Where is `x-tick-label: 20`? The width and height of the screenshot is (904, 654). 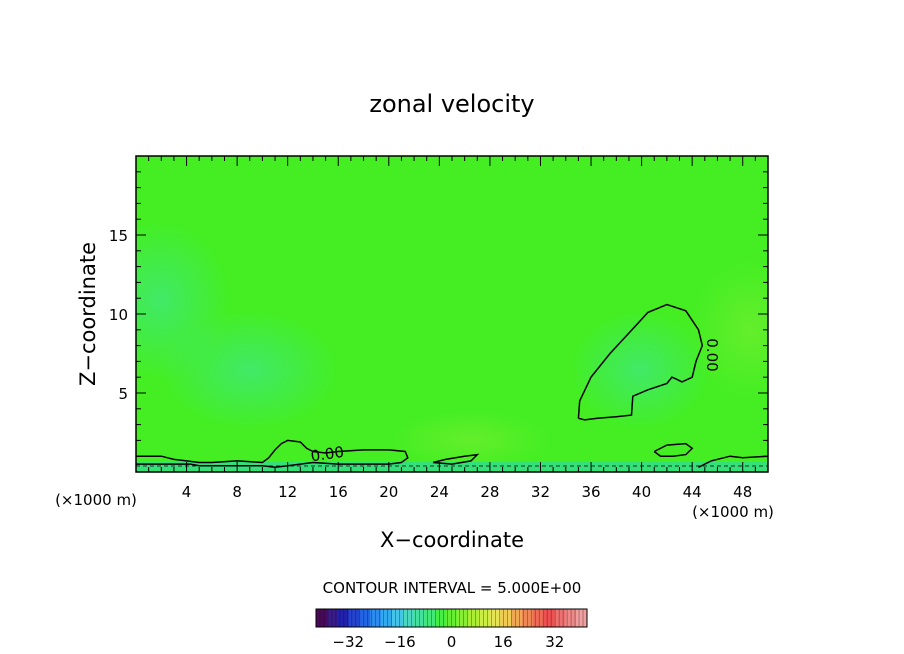
x-tick-label: 20 is located at coordinates (388, 492).